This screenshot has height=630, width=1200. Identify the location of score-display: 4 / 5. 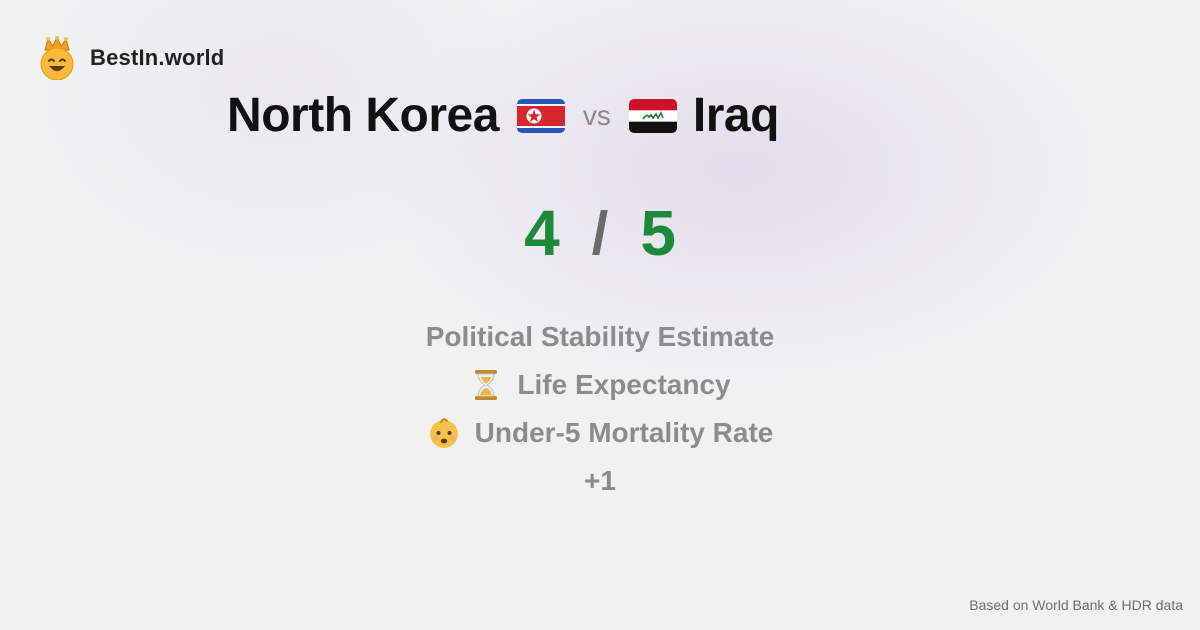
(600, 233).